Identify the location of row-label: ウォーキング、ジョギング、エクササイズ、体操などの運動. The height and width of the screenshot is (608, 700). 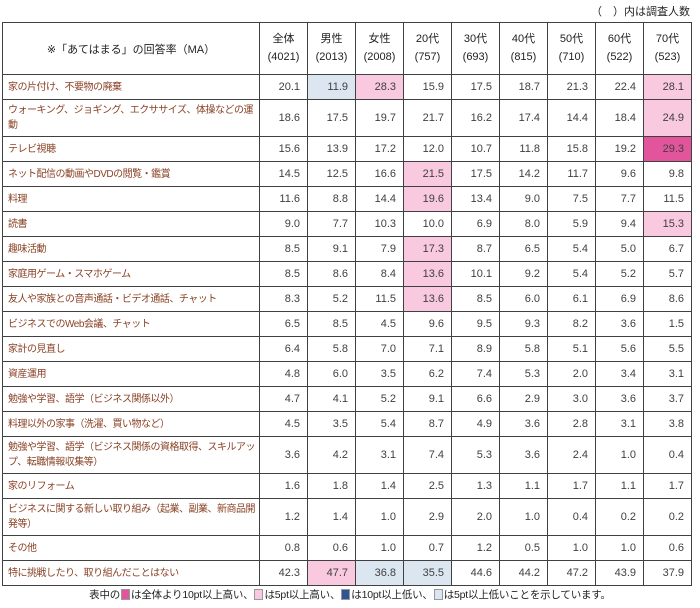
(131, 118).